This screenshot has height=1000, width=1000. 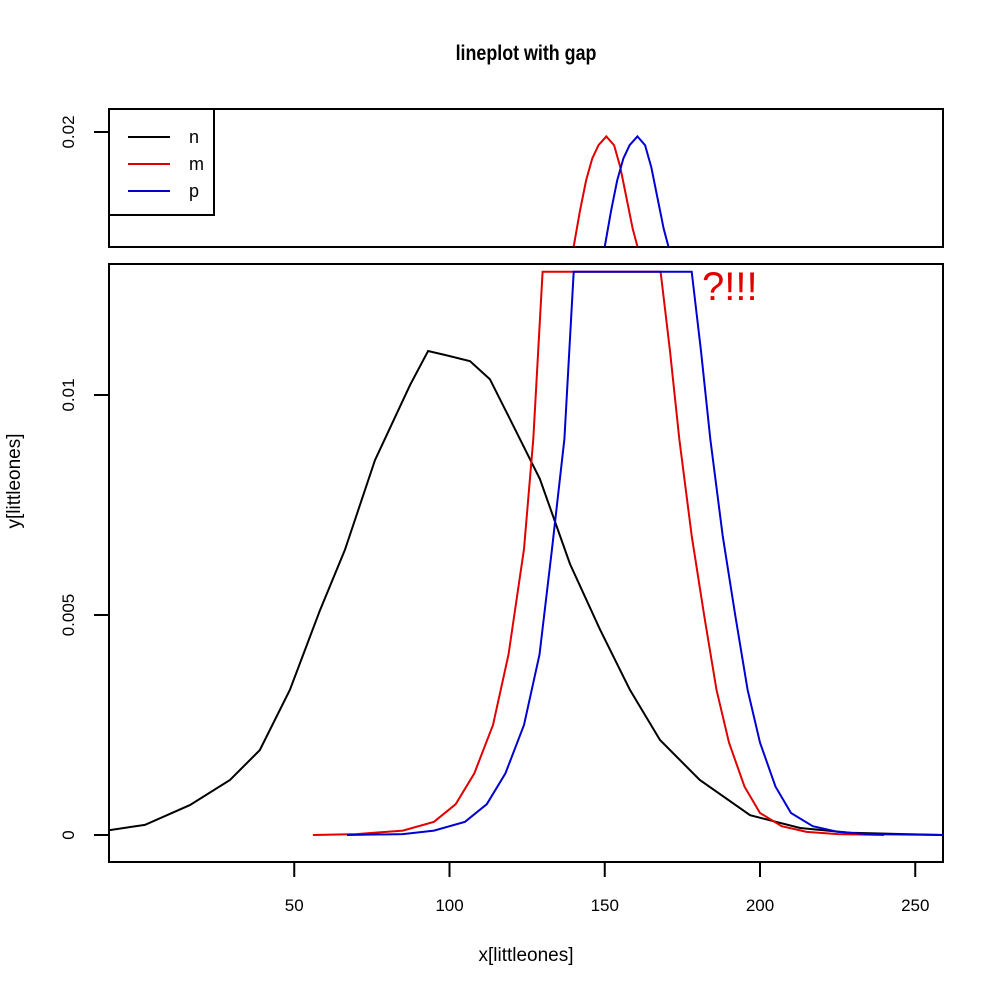 What do you see at coordinates (161, 162) in the screenshot?
I see `legend: nmp` at bounding box center [161, 162].